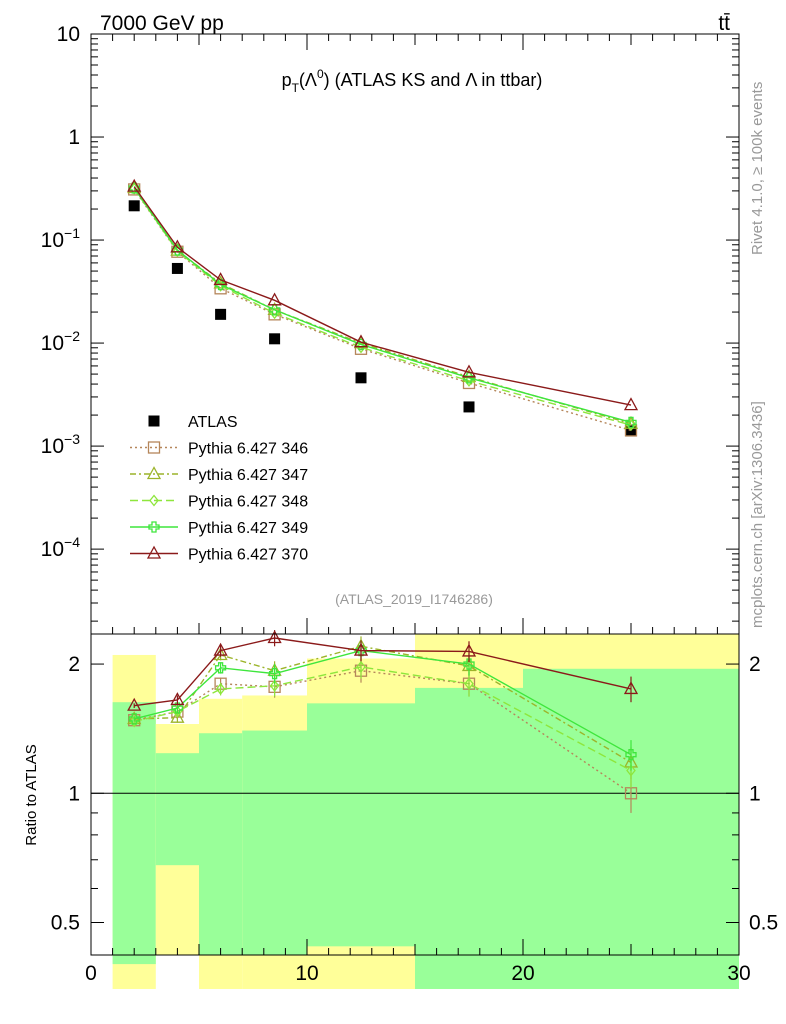 This screenshot has height=1024, width=786. I want to click on title-rest: ) (ATLAS KS and Λ in ttbar), so click(433, 80).